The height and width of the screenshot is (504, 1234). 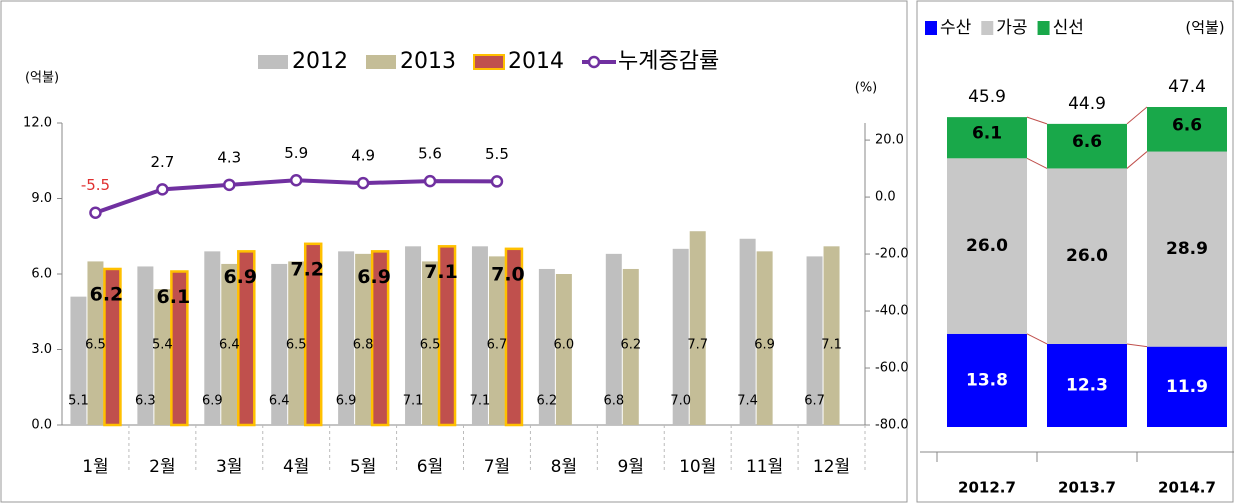 What do you see at coordinates (889, 140) in the screenshot?
I see `y2-tick-label: 20.0` at bounding box center [889, 140].